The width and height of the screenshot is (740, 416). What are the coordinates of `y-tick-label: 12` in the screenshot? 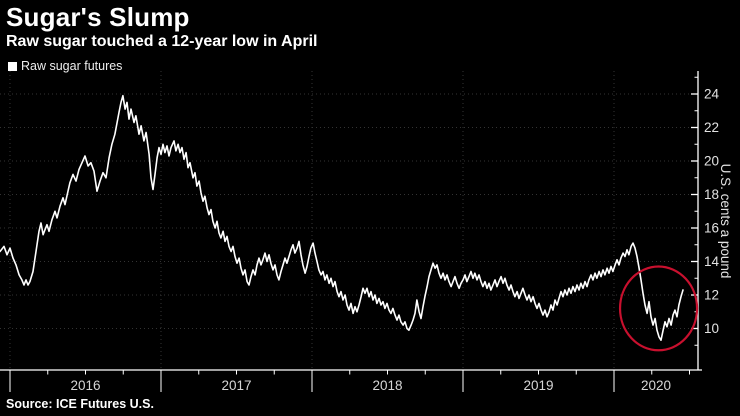 It's located at (711, 295).